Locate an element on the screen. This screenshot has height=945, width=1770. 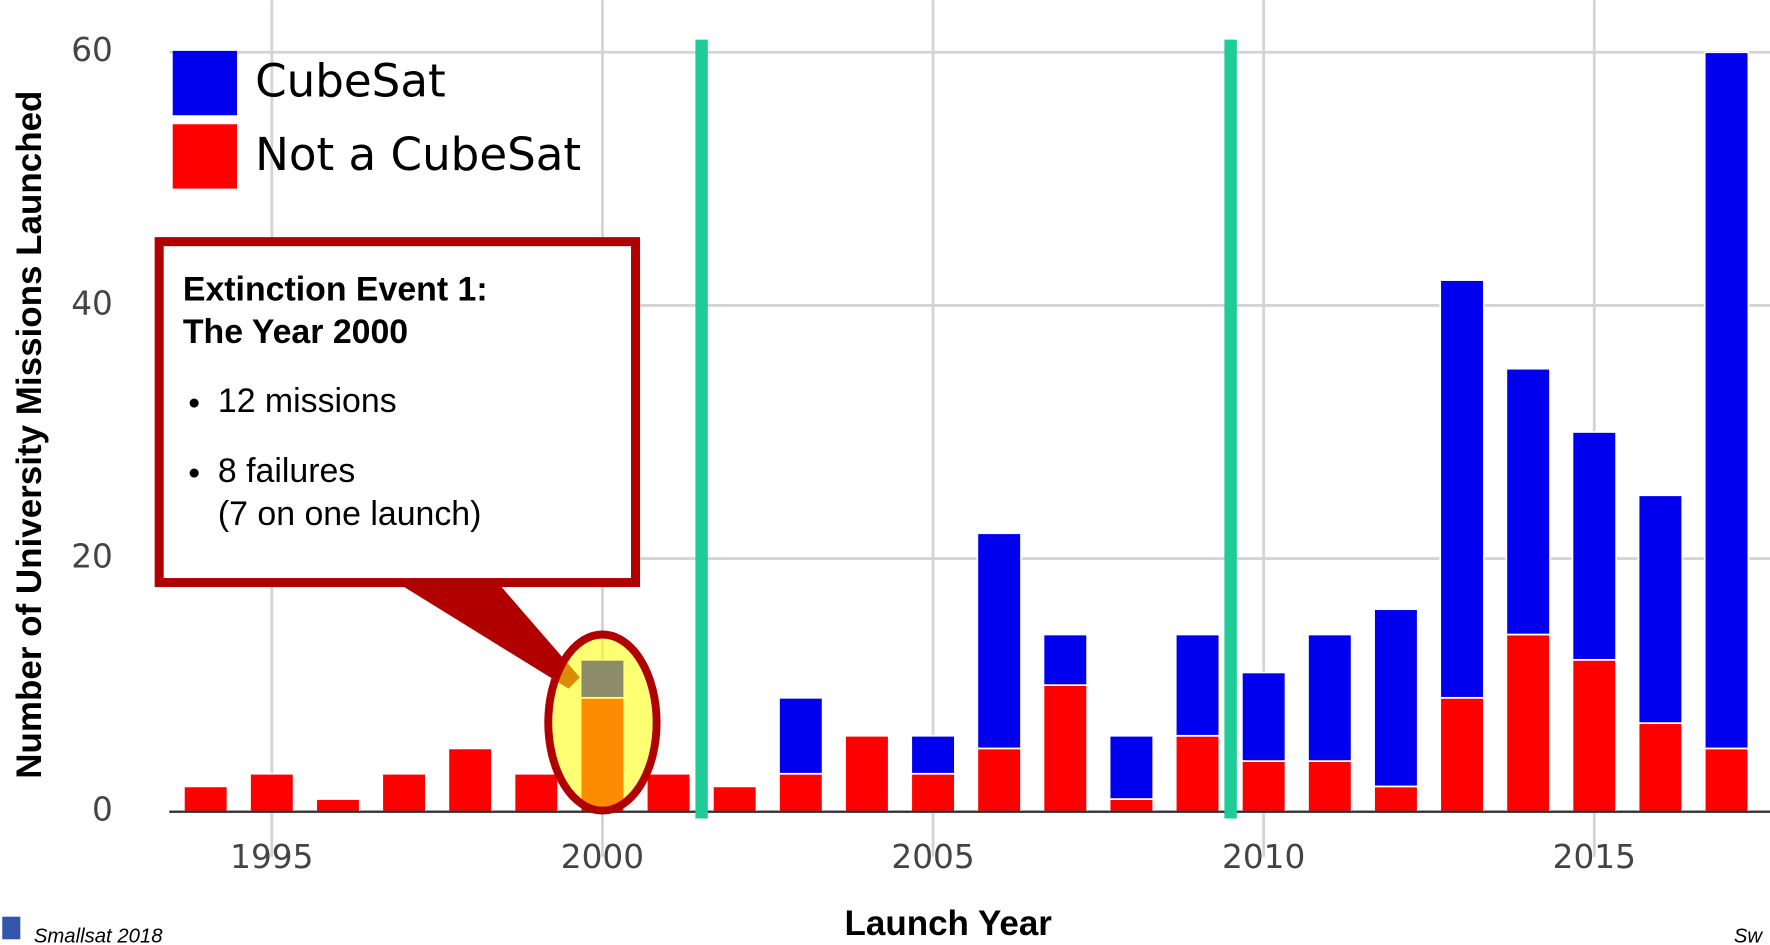
callout-bullet: 12 missions is located at coordinates (307, 401).